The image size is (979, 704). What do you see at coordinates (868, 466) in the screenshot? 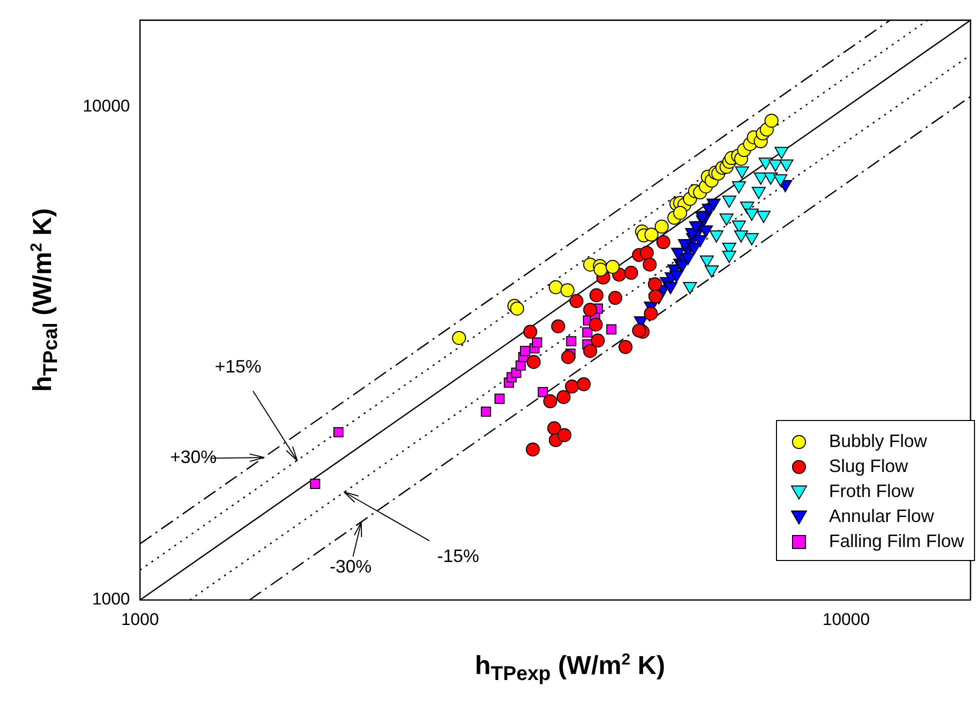
I see `legend-label: Slug Flow` at bounding box center [868, 466].